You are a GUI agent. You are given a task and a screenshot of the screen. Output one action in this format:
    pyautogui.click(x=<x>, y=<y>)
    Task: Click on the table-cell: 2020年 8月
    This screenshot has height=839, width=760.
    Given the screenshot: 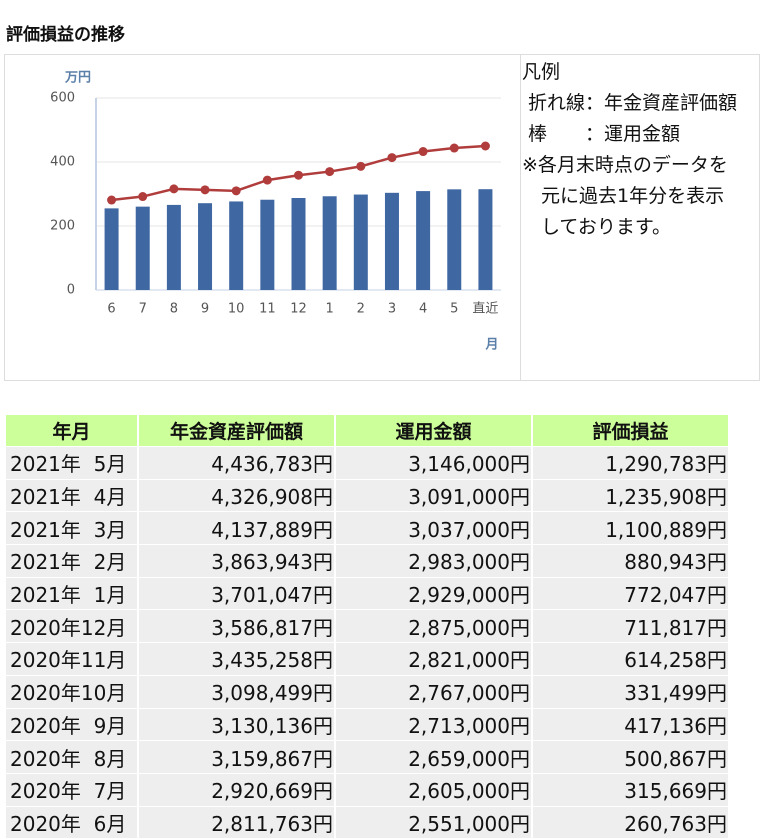 What is the action you would take?
    pyautogui.click(x=71, y=757)
    